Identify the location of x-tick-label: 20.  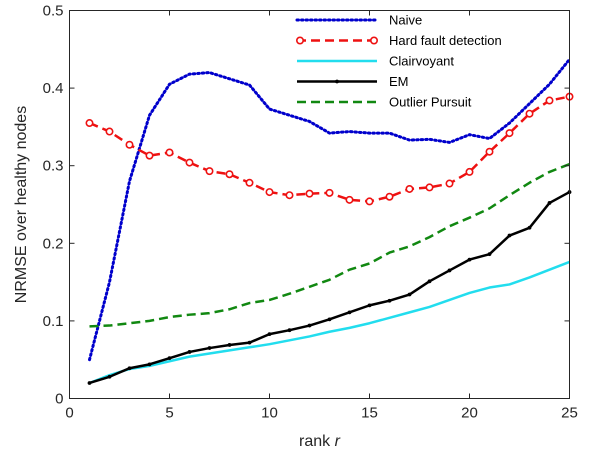
(469, 413).